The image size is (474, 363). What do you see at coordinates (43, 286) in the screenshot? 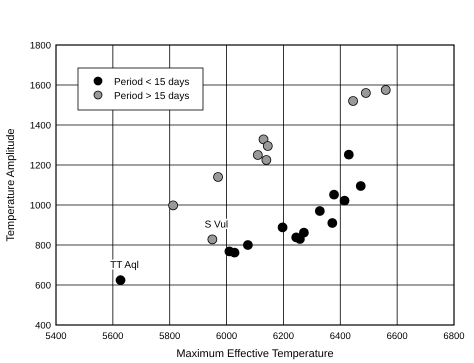
I see `y-tick-label: 600` at bounding box center [43, 286].